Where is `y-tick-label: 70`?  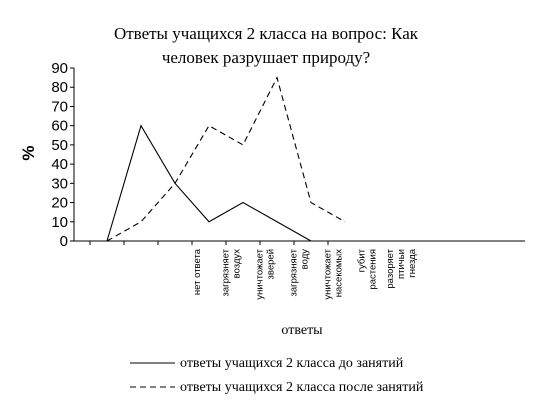 y-tick-label: 70 is located at coordinates (59, 106).